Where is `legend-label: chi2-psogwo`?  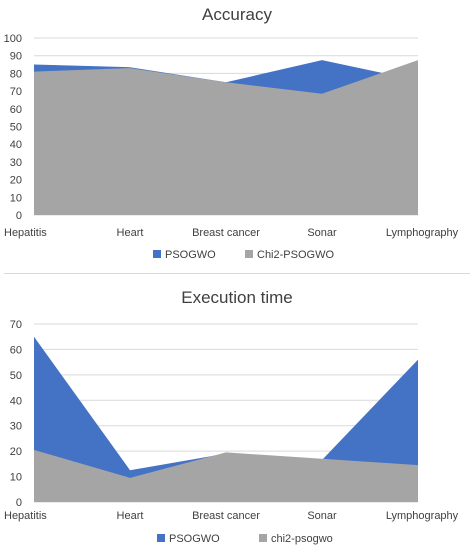
legend-label: chi2-psogwo is located at coordinates (302, 539).